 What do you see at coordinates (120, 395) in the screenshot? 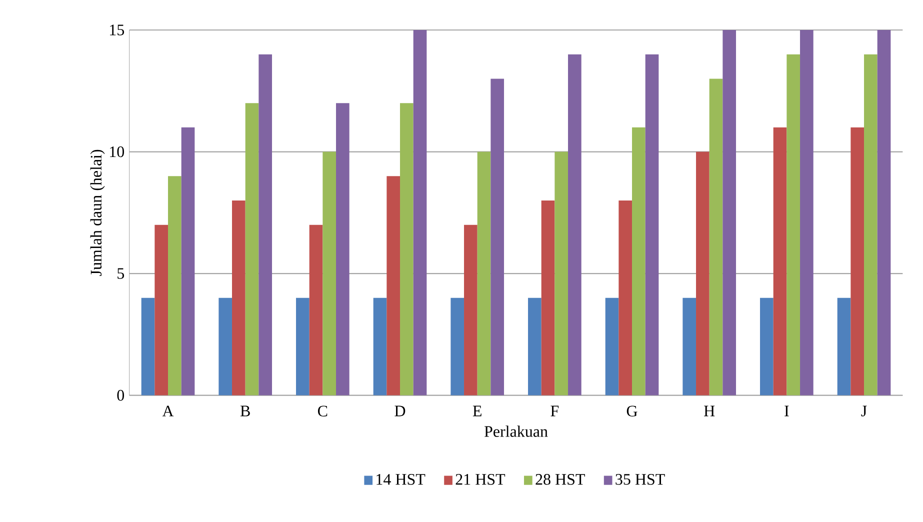
I see `y-tick-label: 0` at bounding box center [120, 395].